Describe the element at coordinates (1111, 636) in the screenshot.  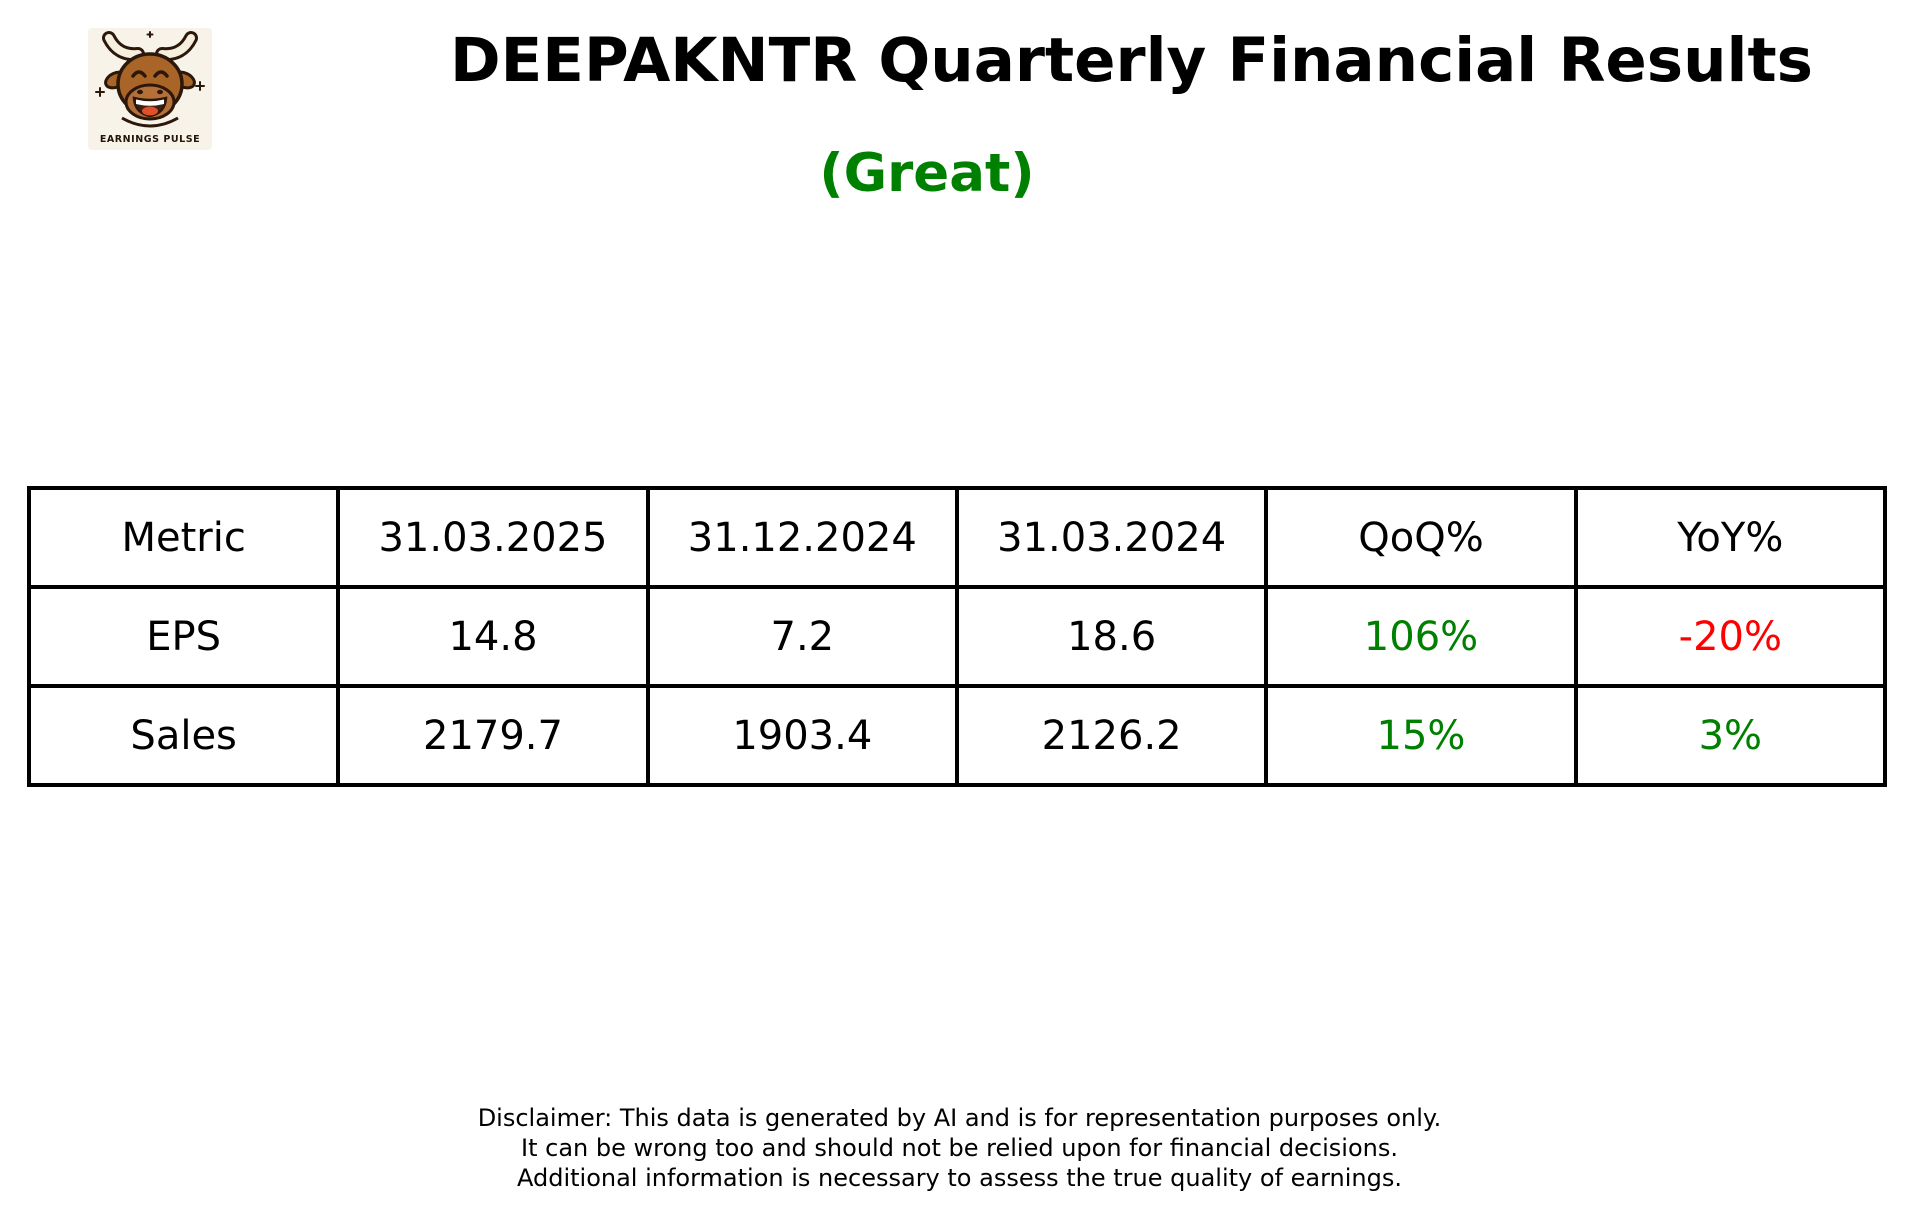
I see `eps-value-yearago: 18.6` at that location.